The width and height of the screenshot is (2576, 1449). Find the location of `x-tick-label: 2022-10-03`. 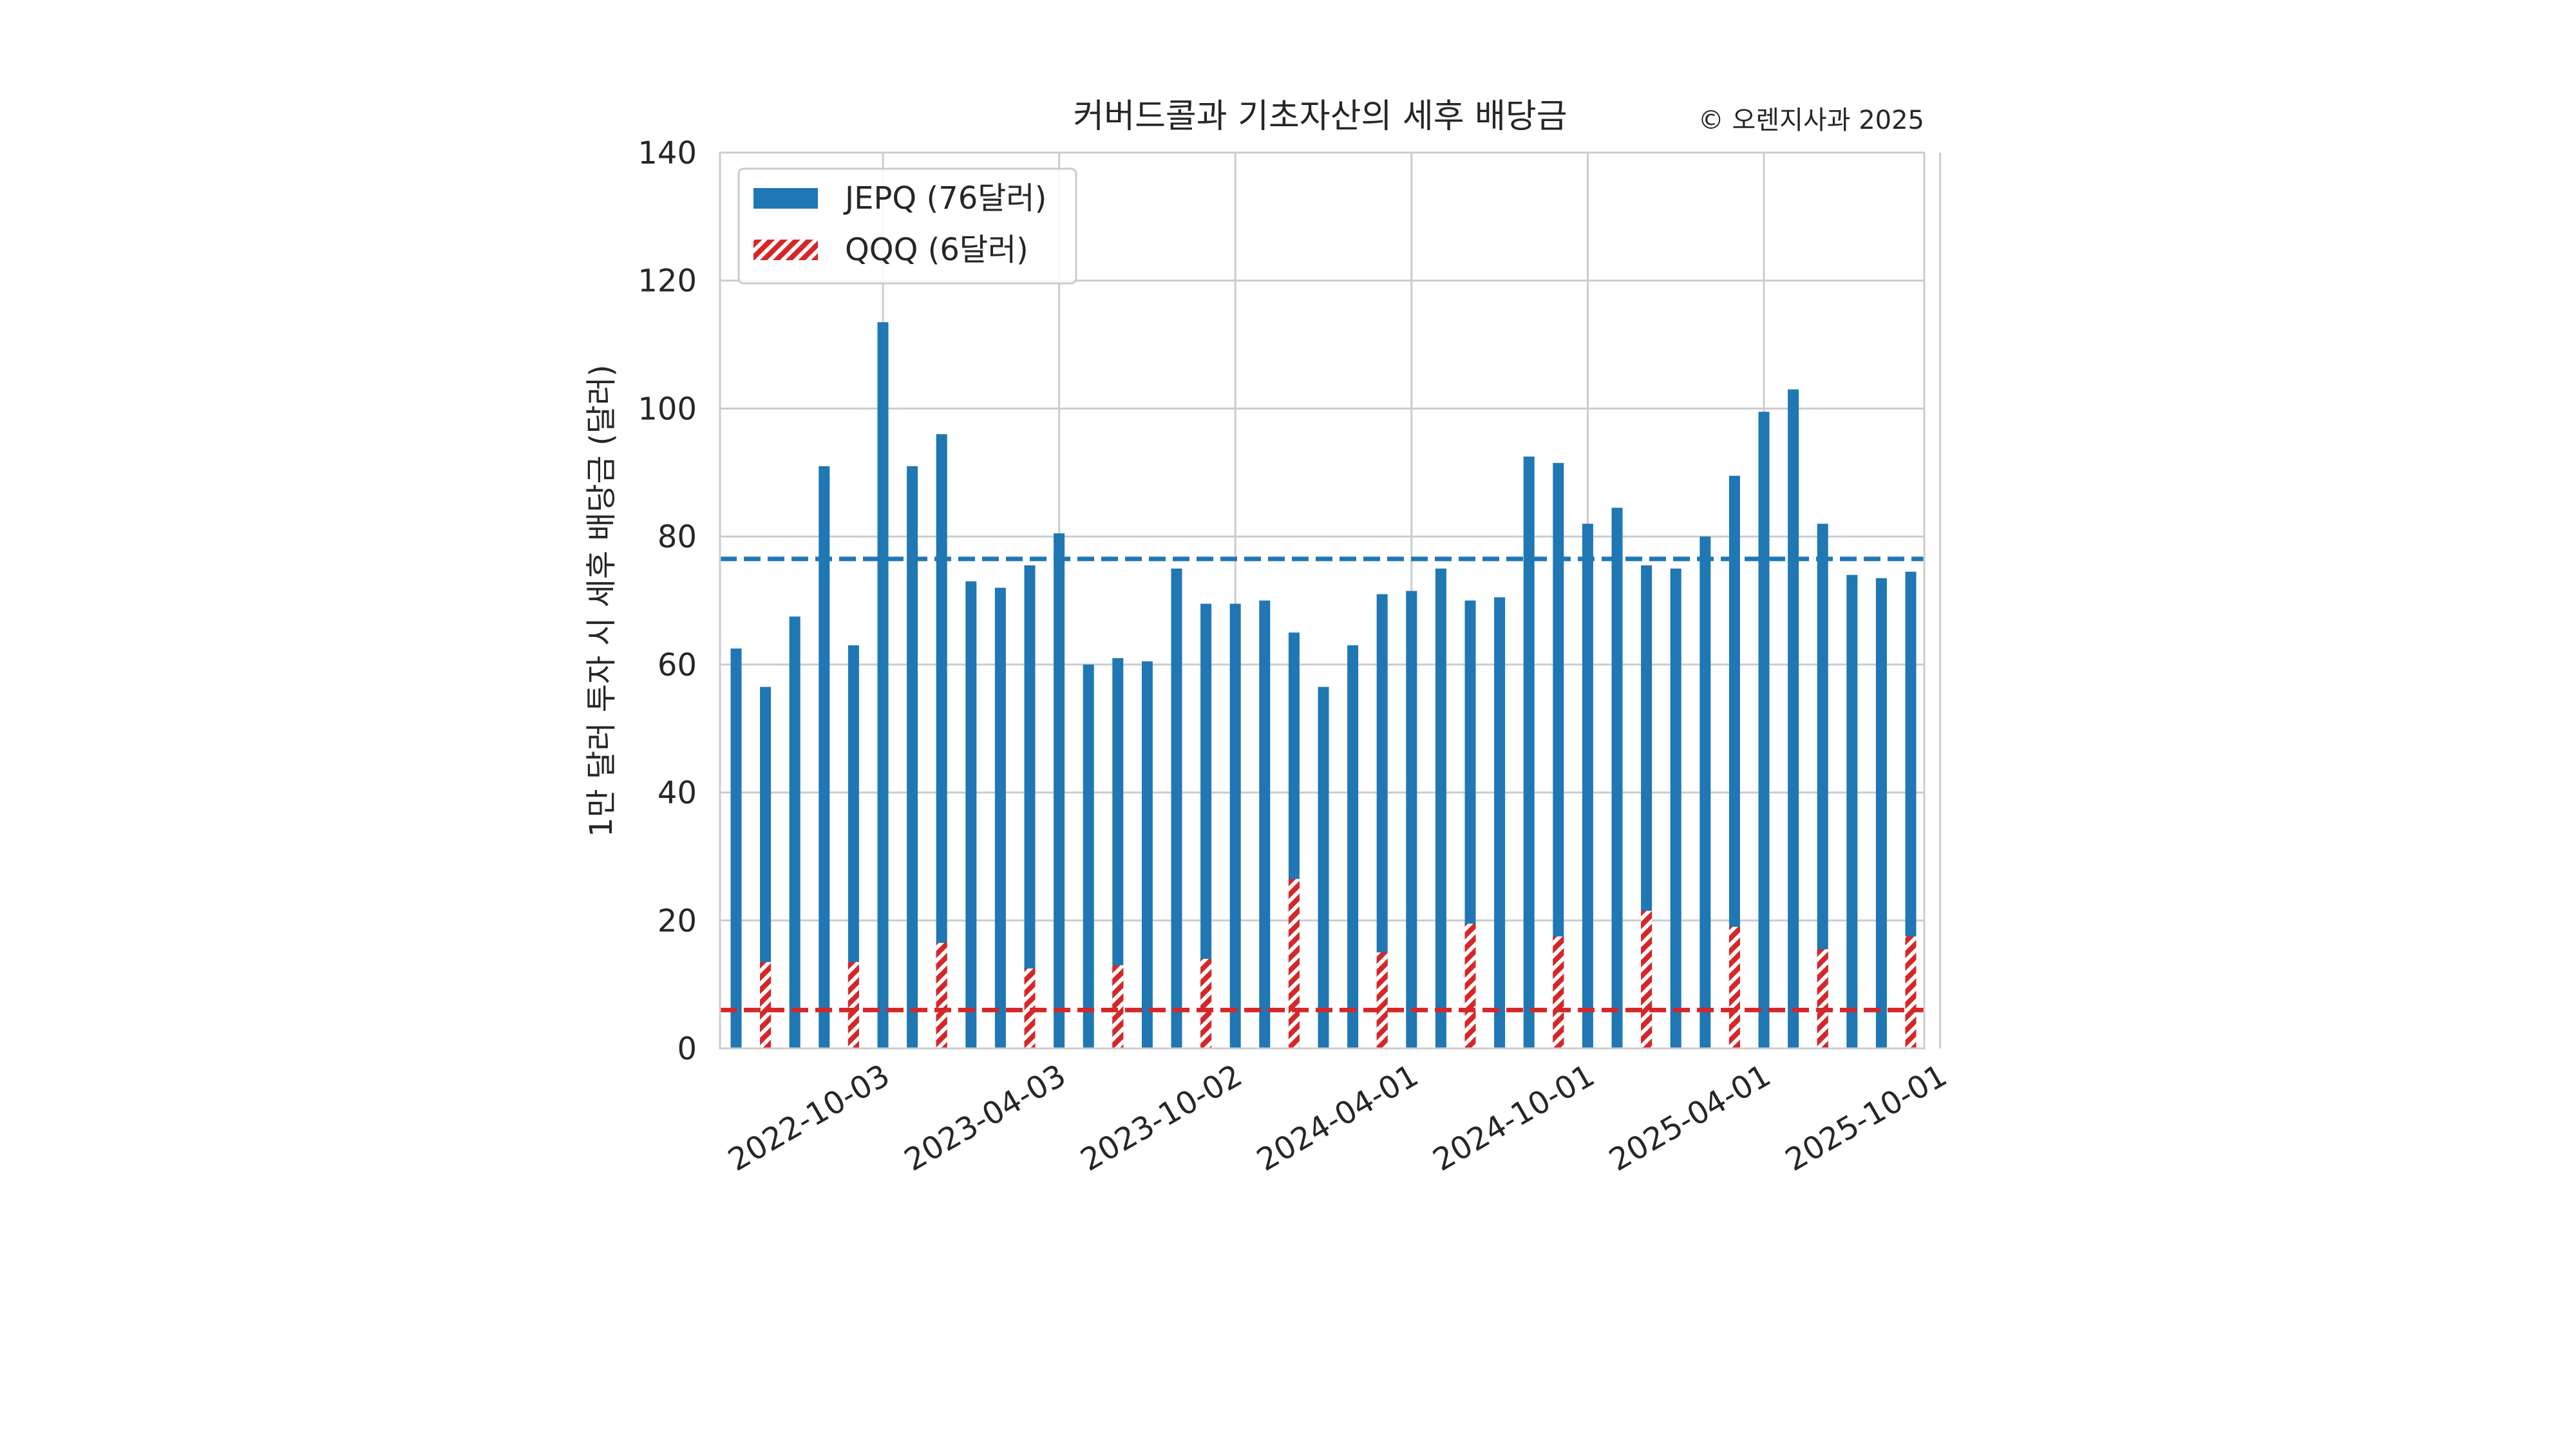

x-tick-label: 2022-10-03 is located at coordinates (809, 1118).